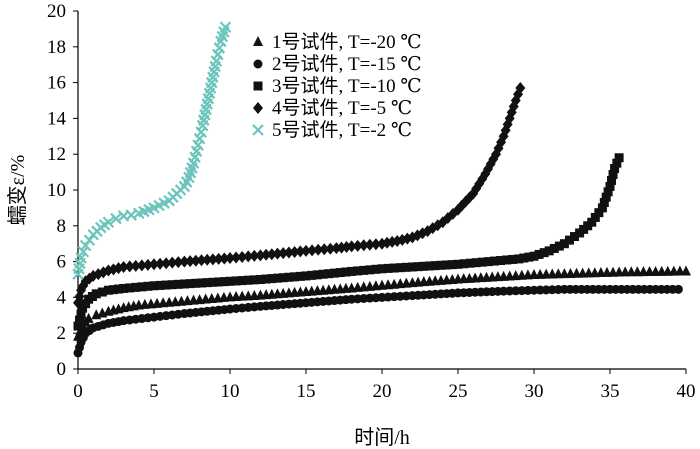 The height and width of the screenshot is (449, 700). Describe the element at coordinates (62, 369) in the screenshot. I see `y-tick-label: 0` at that location.